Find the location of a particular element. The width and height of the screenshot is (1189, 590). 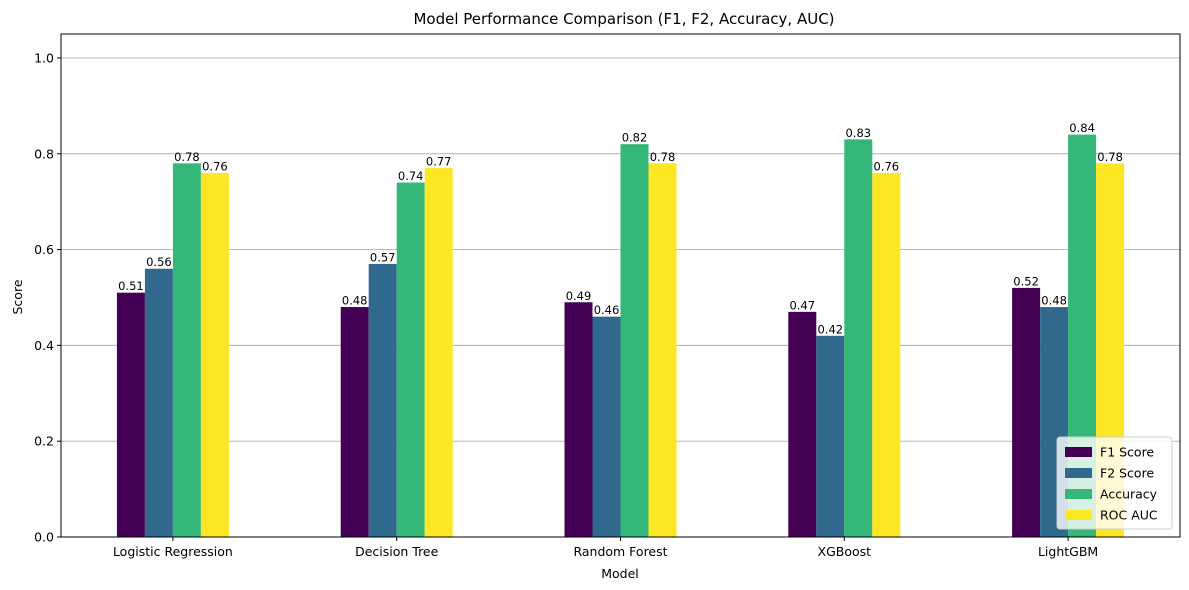

x-tick-label: Logistic Regression is located at coordinates (173, 551).